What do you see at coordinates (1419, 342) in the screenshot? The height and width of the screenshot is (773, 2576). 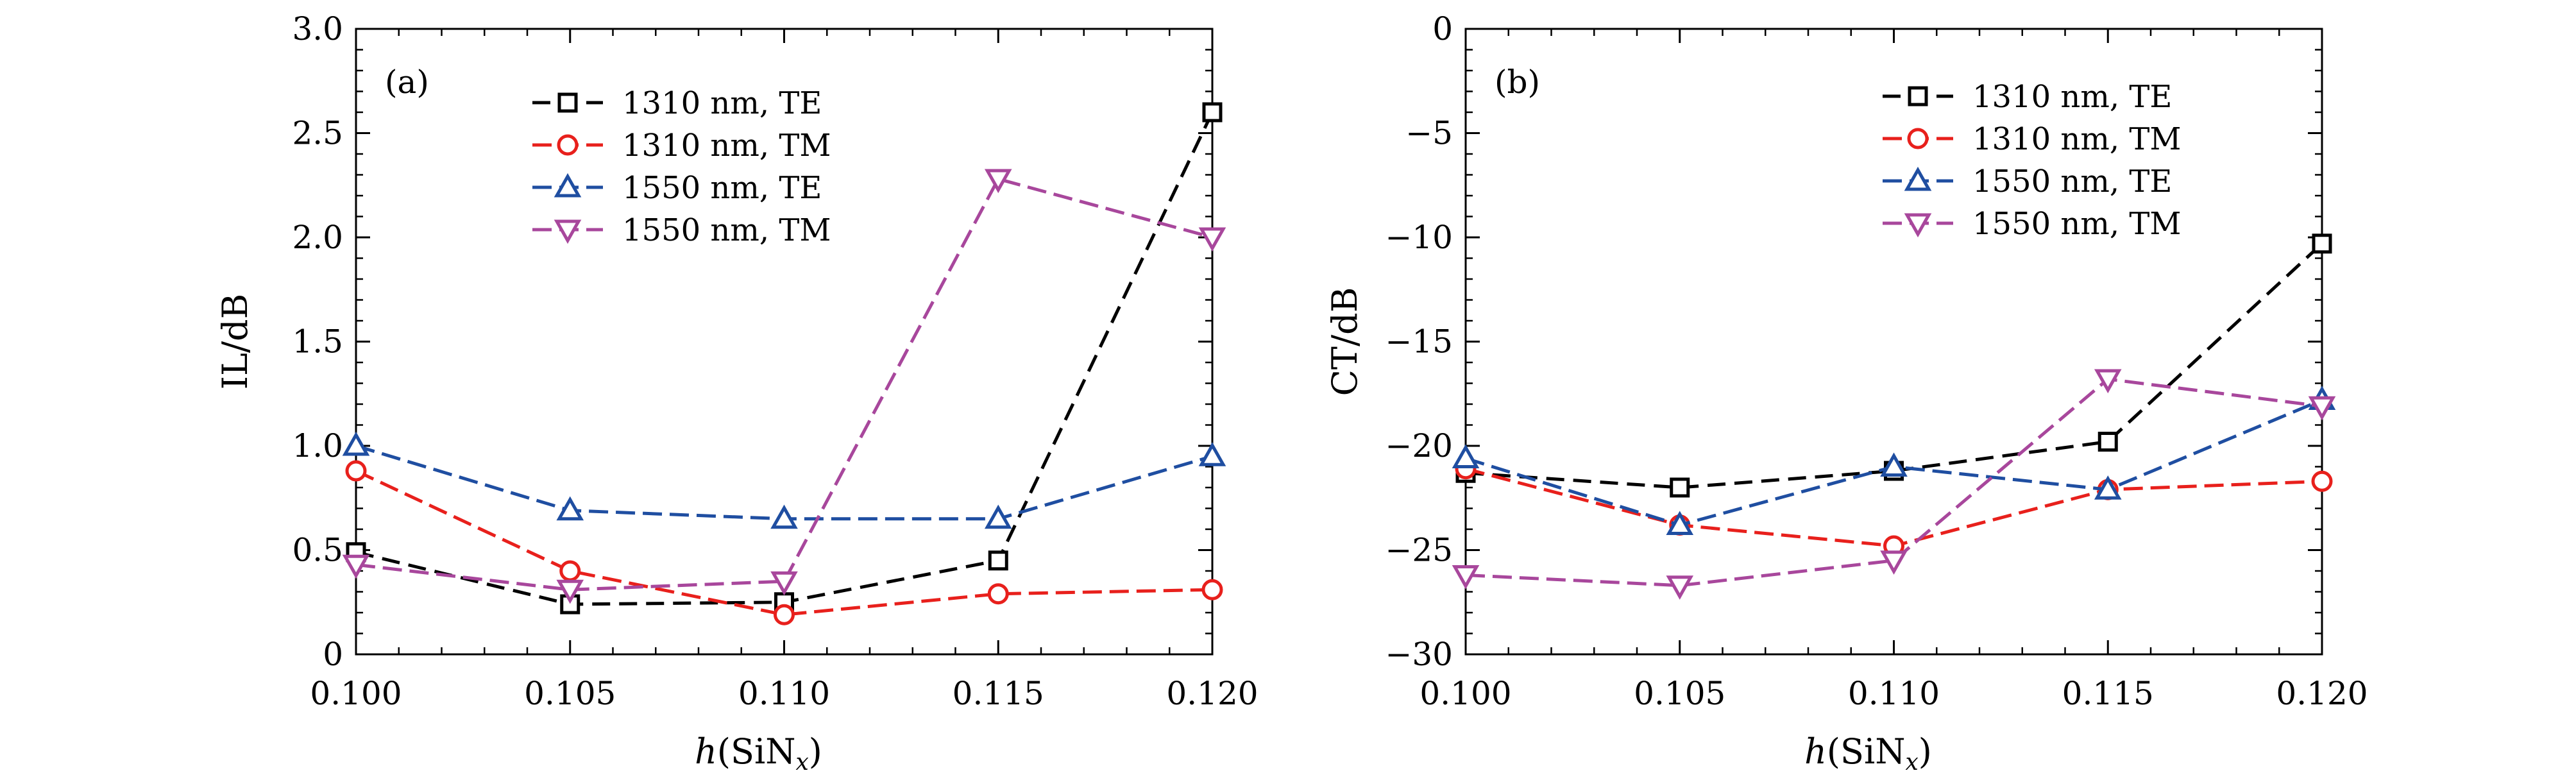 I see `y-tick-label: −15` at bounding box center [1419, 342].